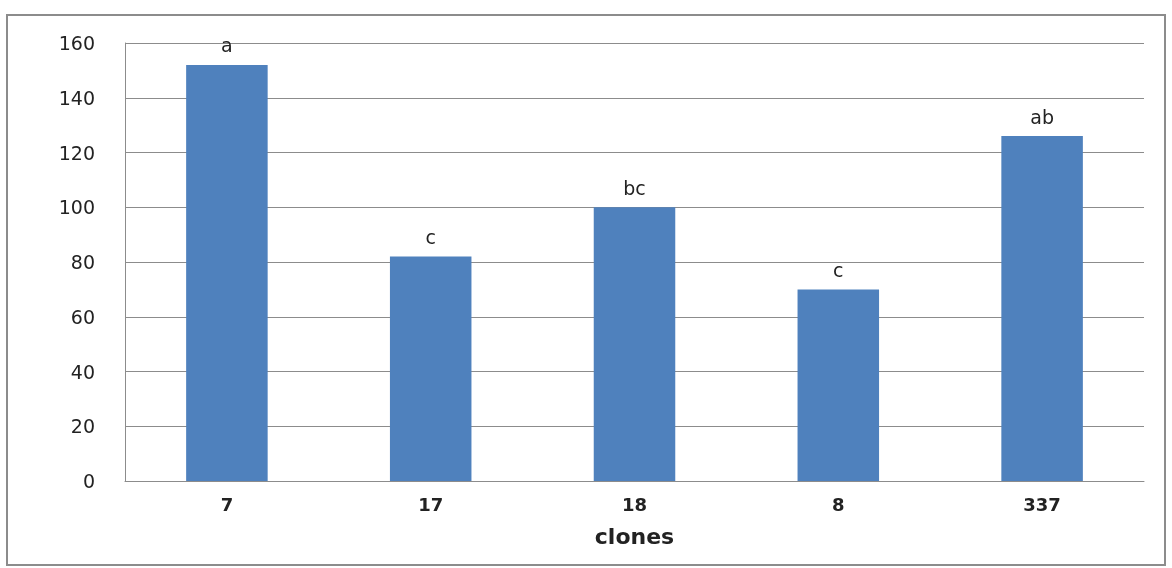 The width and height of the screenshot is (1172, 568). Describe the element at coordinates (838, 504) in the screenshot. I see `x-tick-label: 8` at that location.